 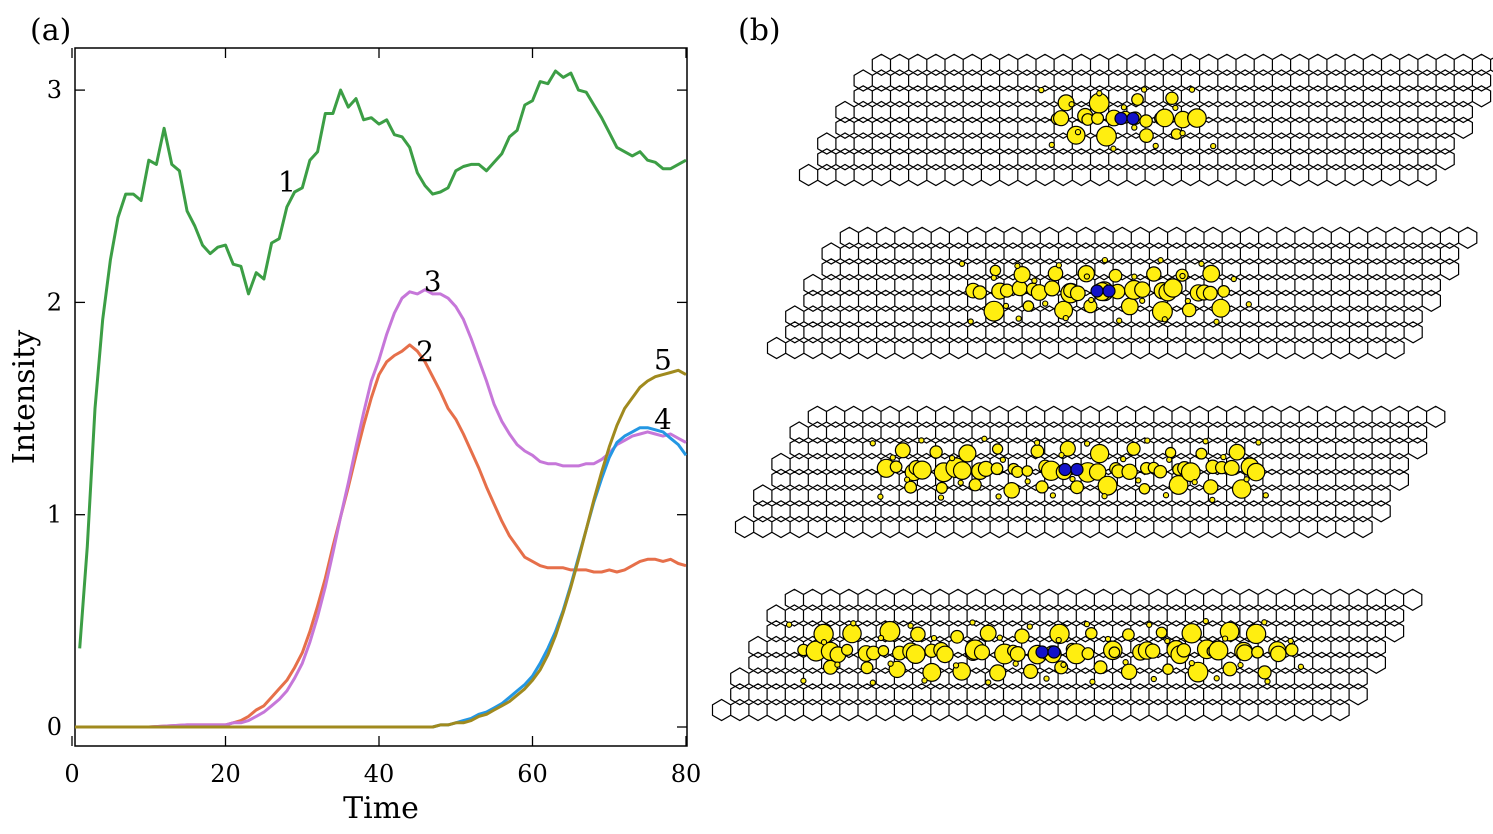 I want to click on x-tick-label: 40, so click(x=379, y=774).